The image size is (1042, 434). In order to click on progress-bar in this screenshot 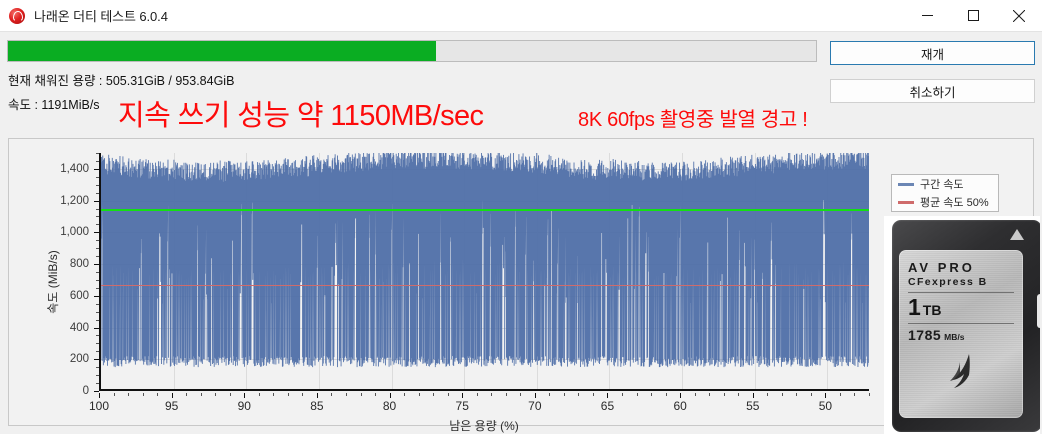, I will do `click(412, 51)`.